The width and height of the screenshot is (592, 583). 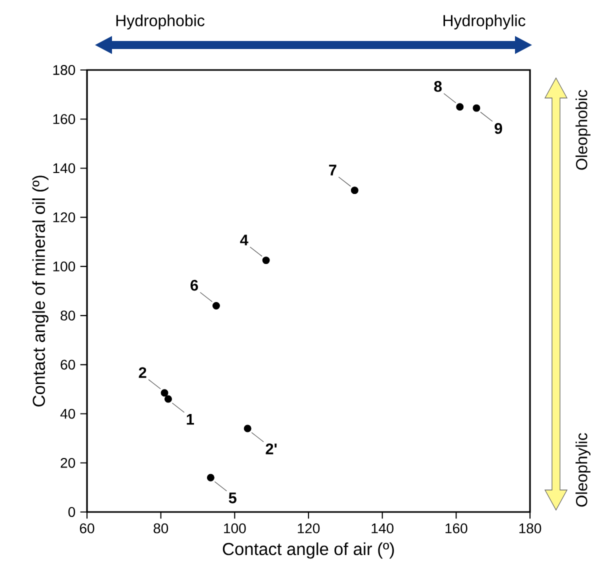 I want to click on annotation: 6, so click(x=194, y=285).